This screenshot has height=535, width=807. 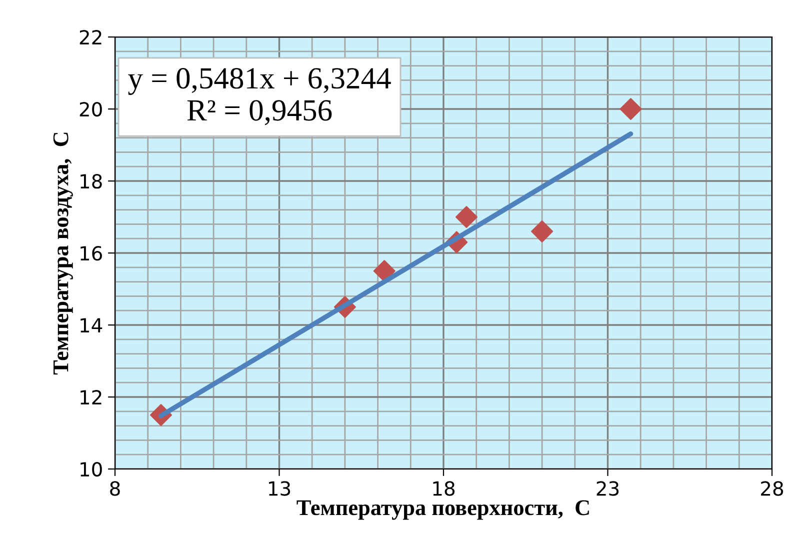 I want to click on y-tick-label: 10, so click(x=91, y=469).